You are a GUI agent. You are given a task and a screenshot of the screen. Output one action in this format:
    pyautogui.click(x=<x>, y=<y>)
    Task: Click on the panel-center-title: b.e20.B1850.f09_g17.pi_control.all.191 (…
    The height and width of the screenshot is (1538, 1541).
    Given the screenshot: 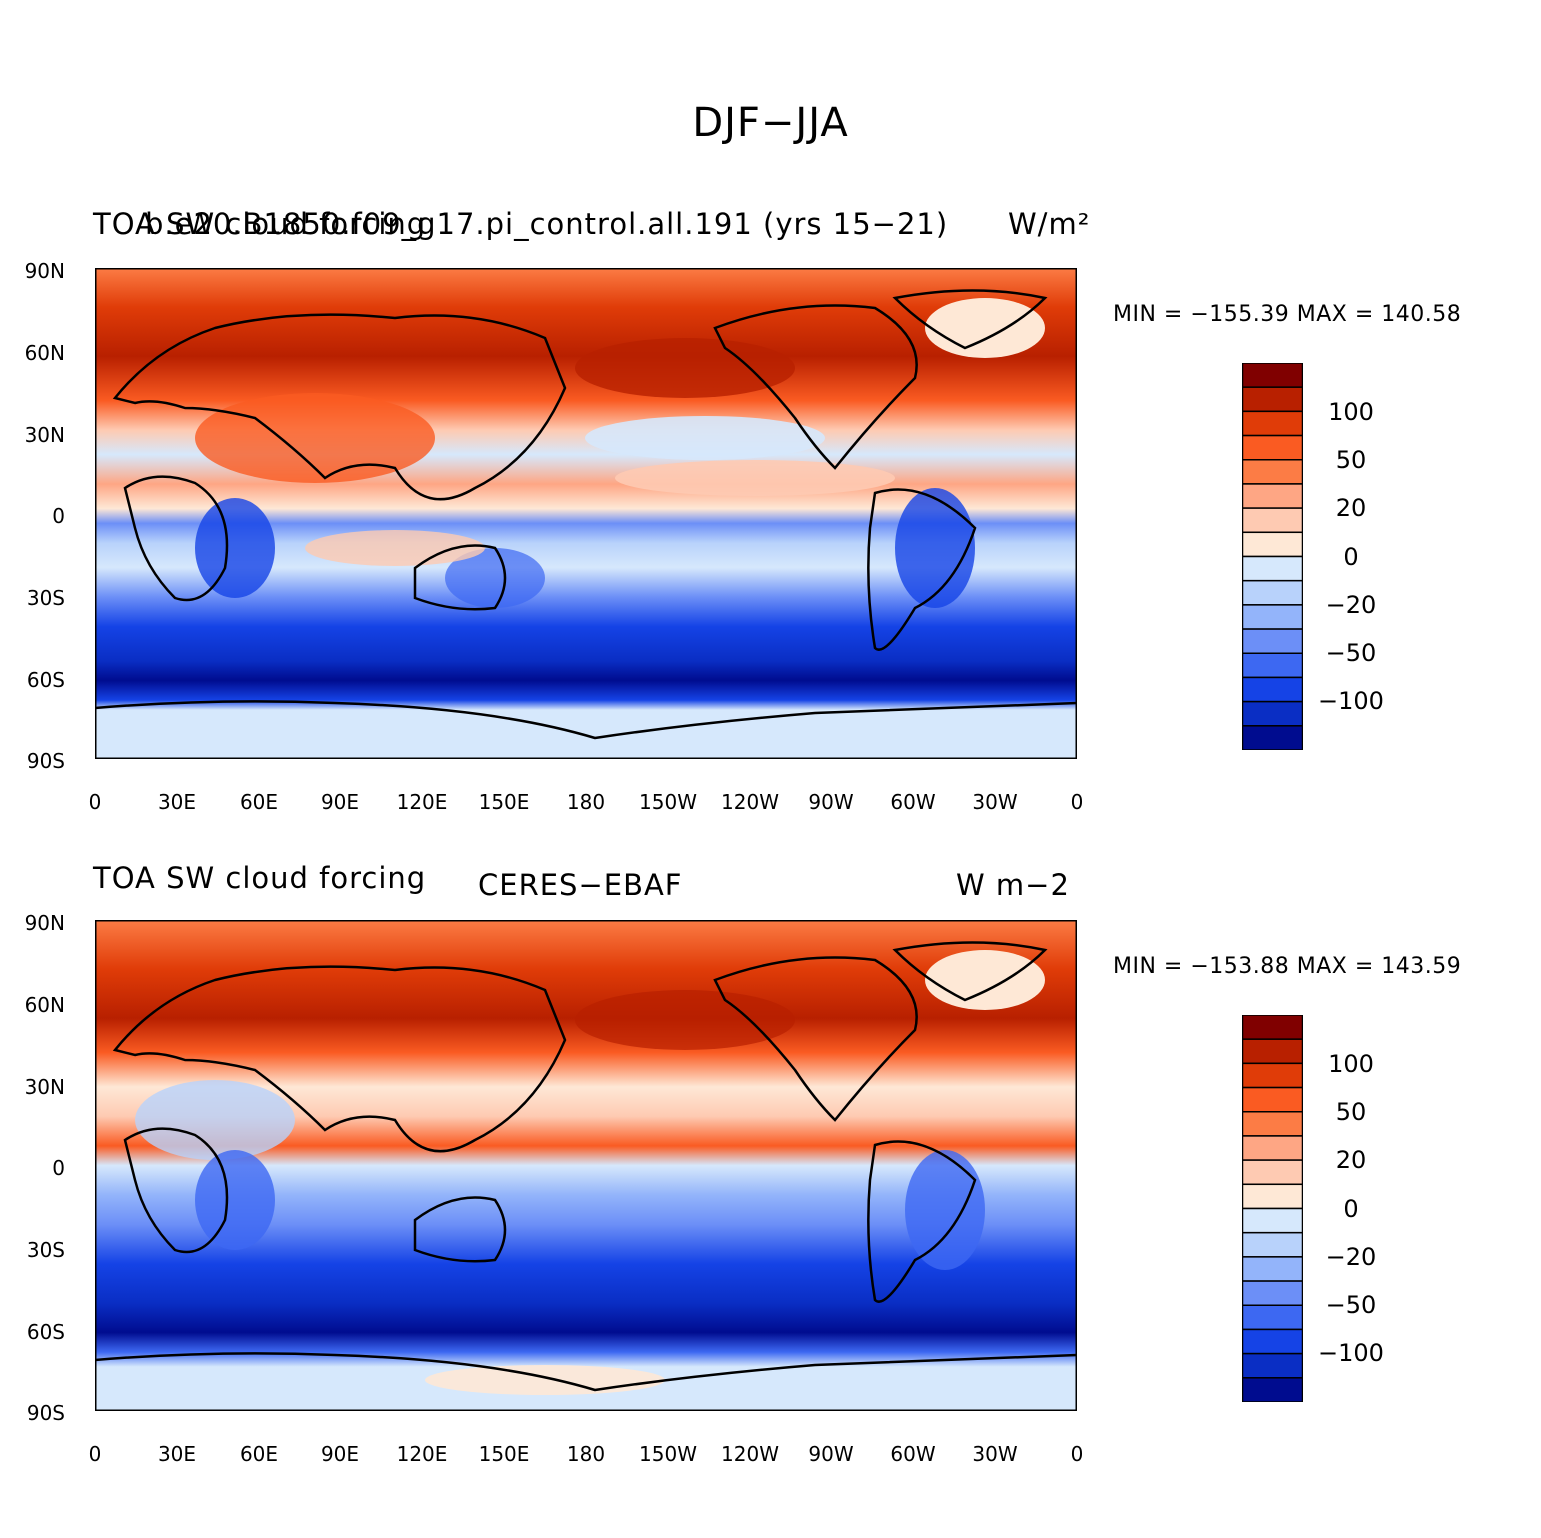 What is the action you would take?
    pyautogui.click(x=547, y=224)
    